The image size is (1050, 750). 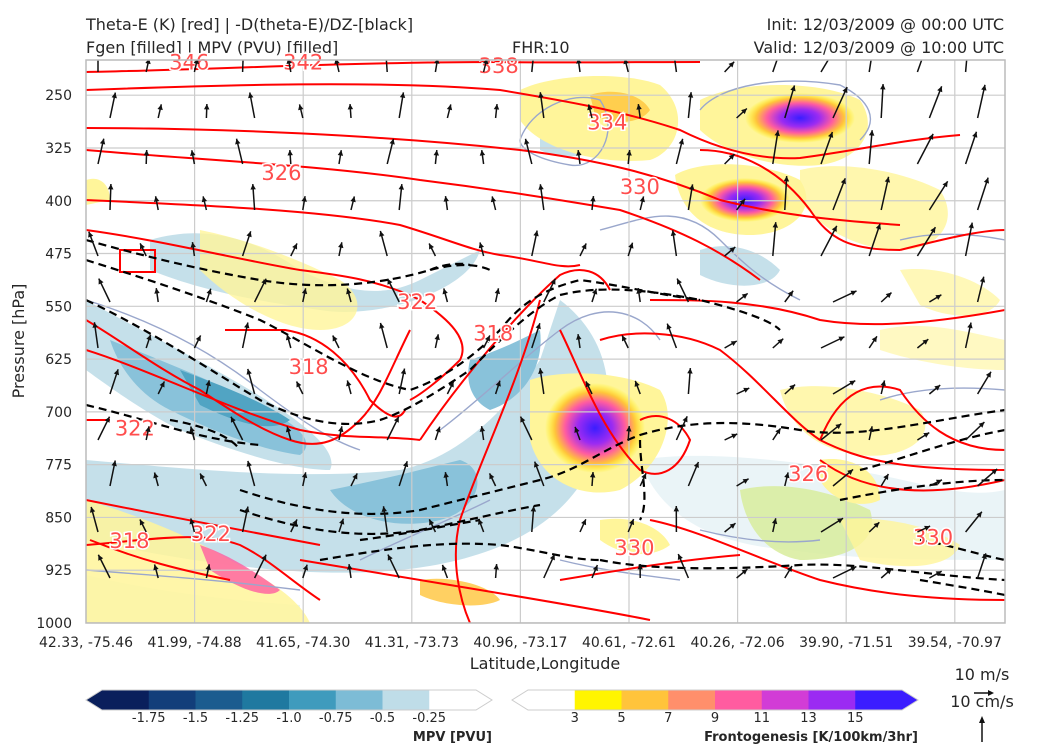 I want to click on colorbar-title: MPV [PVU], so click(x=452, y=737).